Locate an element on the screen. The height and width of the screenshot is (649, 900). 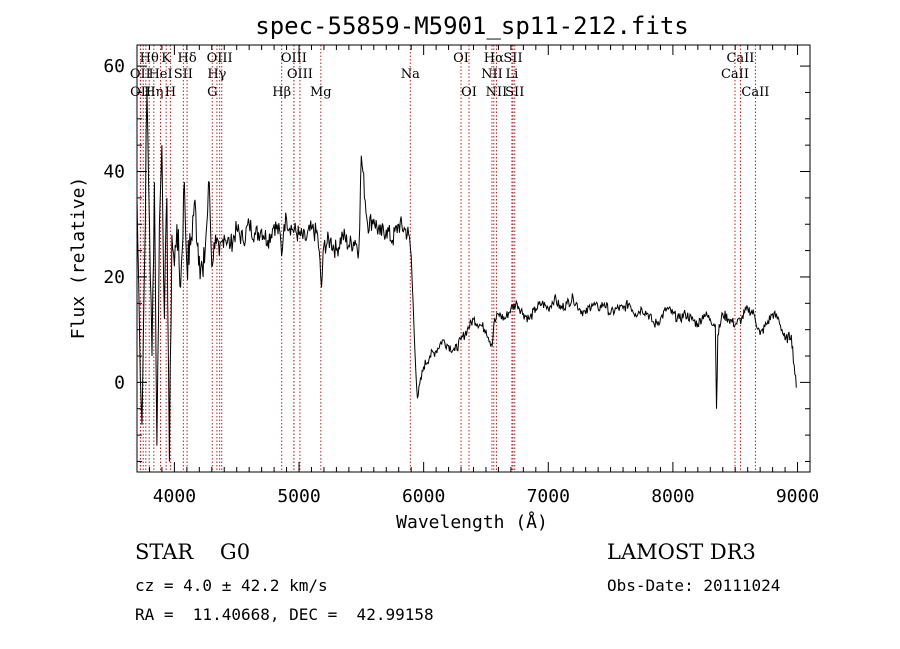
line-label: Hη is located at coordinates (153, 92).